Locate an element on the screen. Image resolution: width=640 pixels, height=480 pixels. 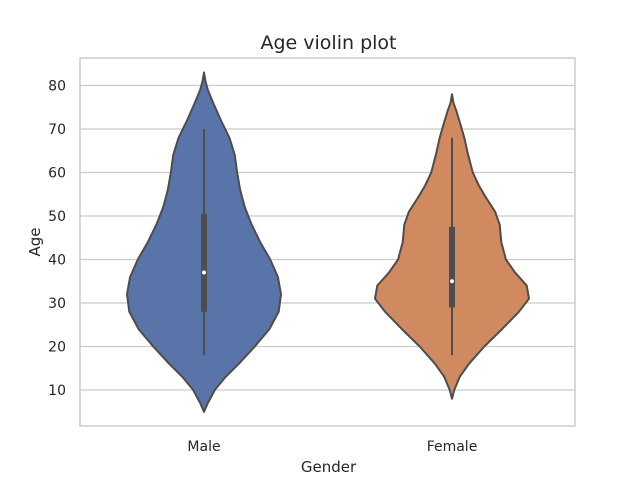
y-tick-label: 60 is located at coordinates (57, 174).